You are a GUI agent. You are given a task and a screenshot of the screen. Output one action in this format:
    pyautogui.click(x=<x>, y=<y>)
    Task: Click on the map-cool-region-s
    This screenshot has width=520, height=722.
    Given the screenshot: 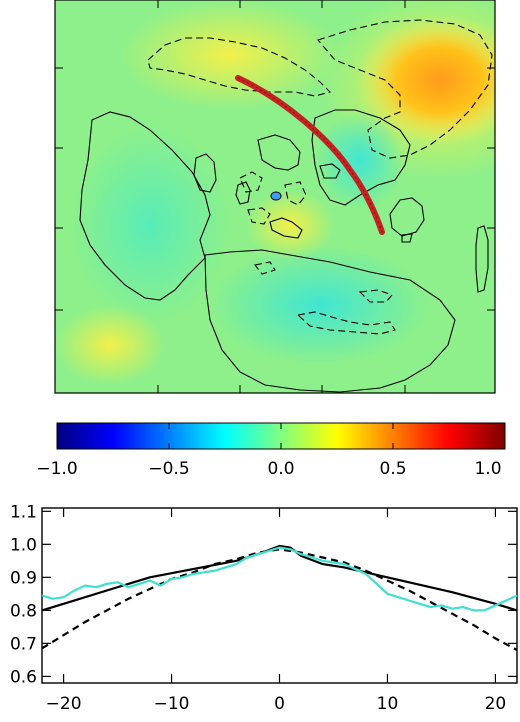 What is the action you would take?
    pyautogui.click(x=320, y=305)
    